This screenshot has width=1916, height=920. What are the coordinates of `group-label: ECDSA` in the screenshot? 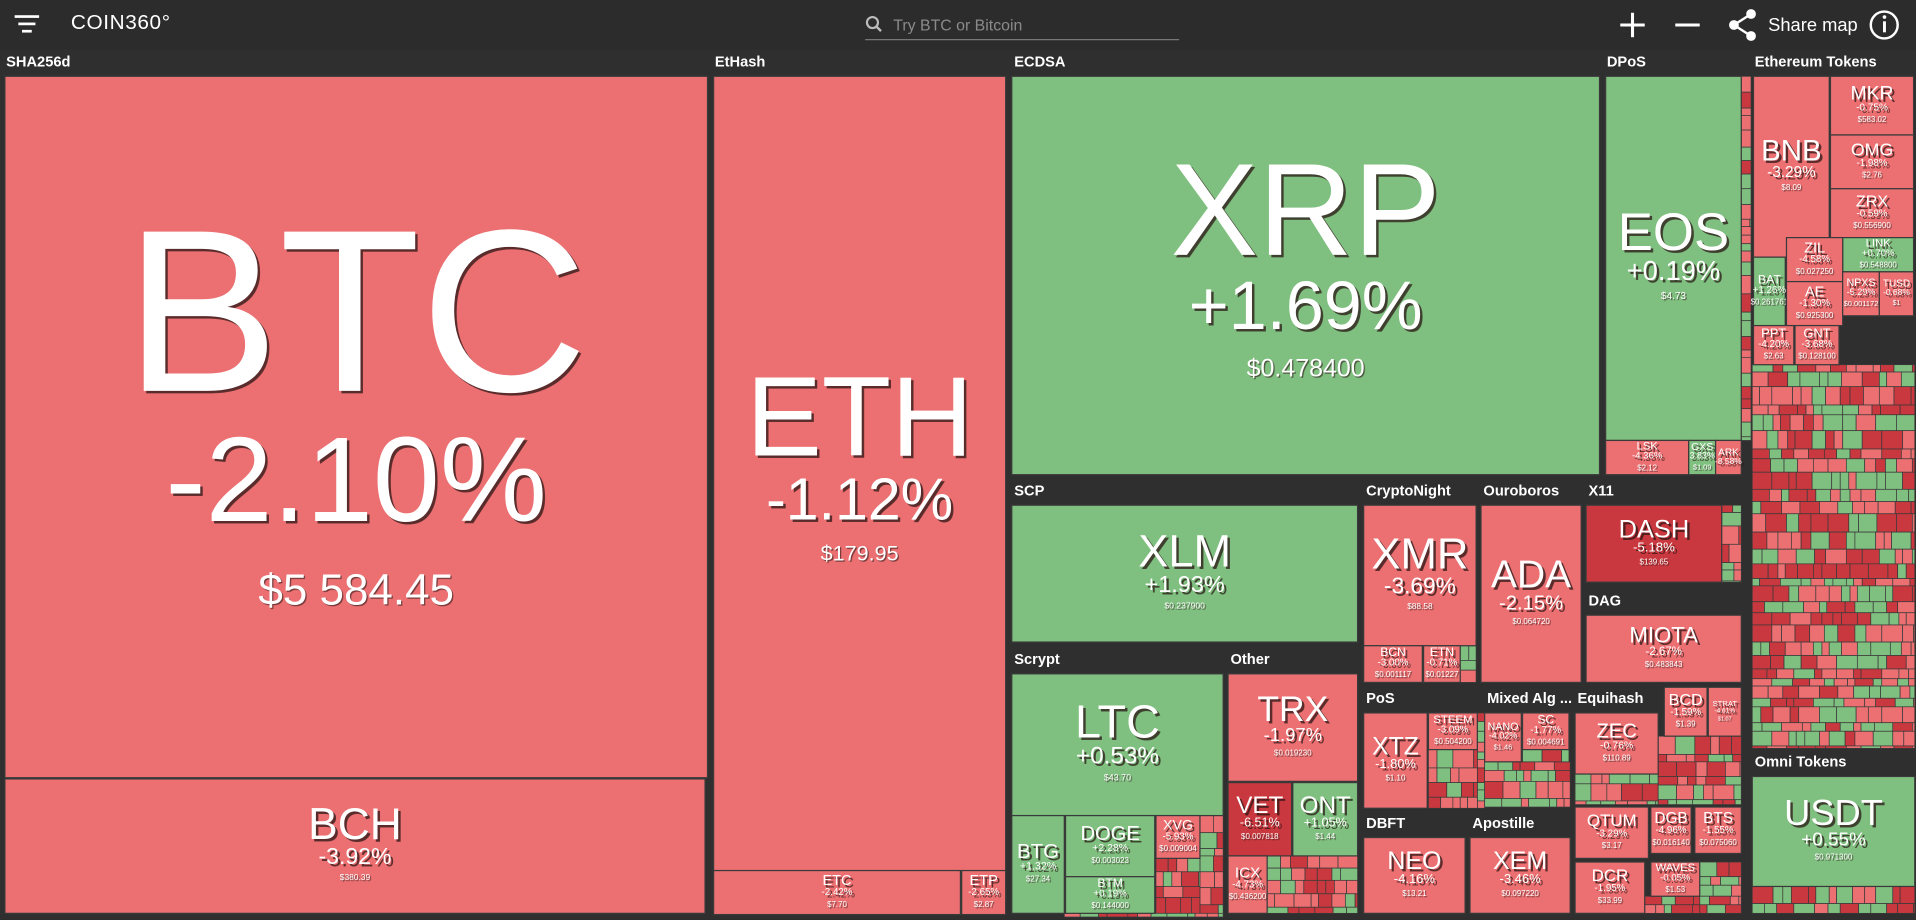 It's located at (1040, 63).